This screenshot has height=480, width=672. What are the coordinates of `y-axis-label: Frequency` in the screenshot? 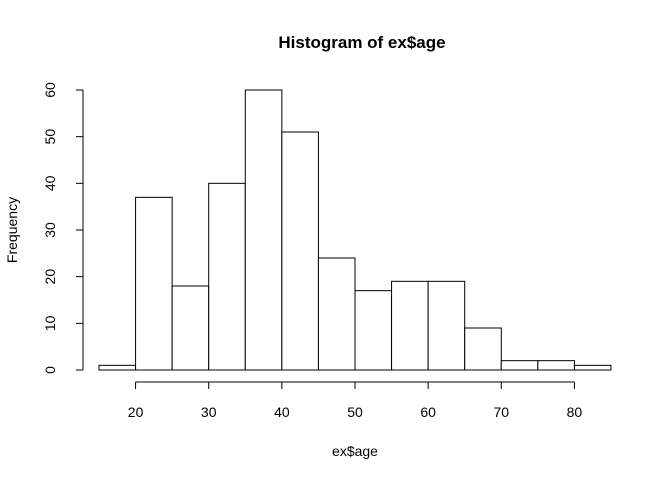 It's located at (12, 230).